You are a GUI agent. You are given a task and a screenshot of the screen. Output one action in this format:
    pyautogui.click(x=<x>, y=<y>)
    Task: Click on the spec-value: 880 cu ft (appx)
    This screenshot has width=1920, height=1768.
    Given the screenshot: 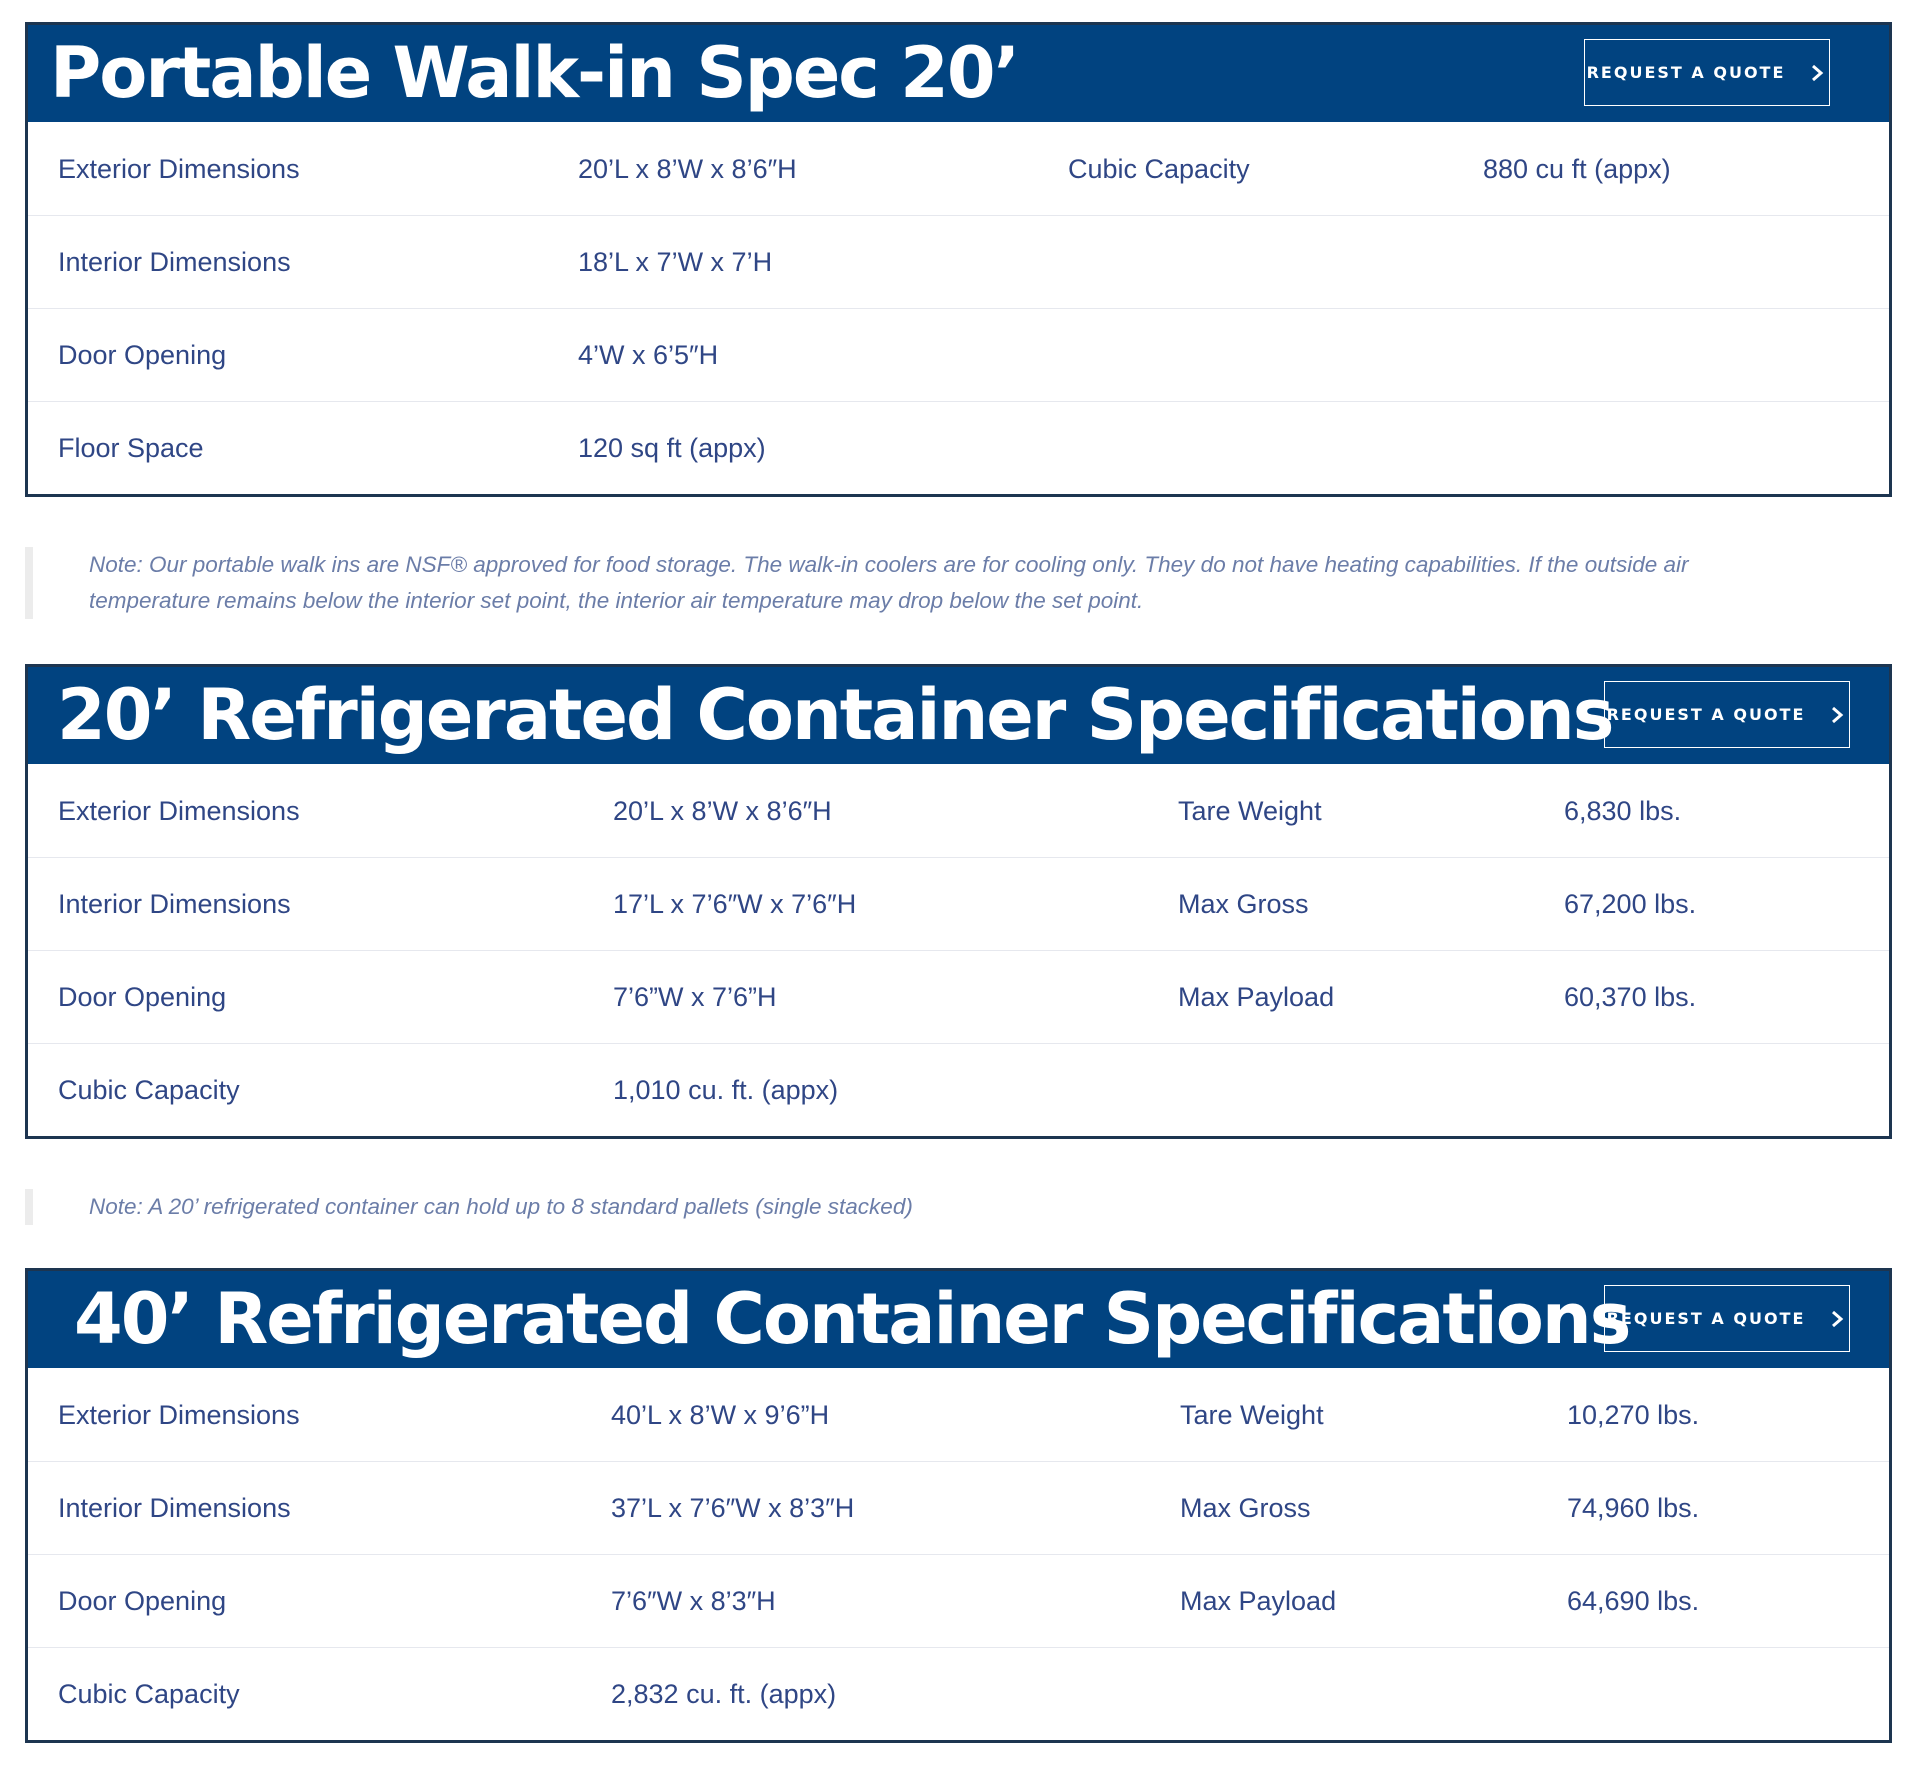 What is the action you would take?
    pyautogui.click(x=1577, y=168)
    